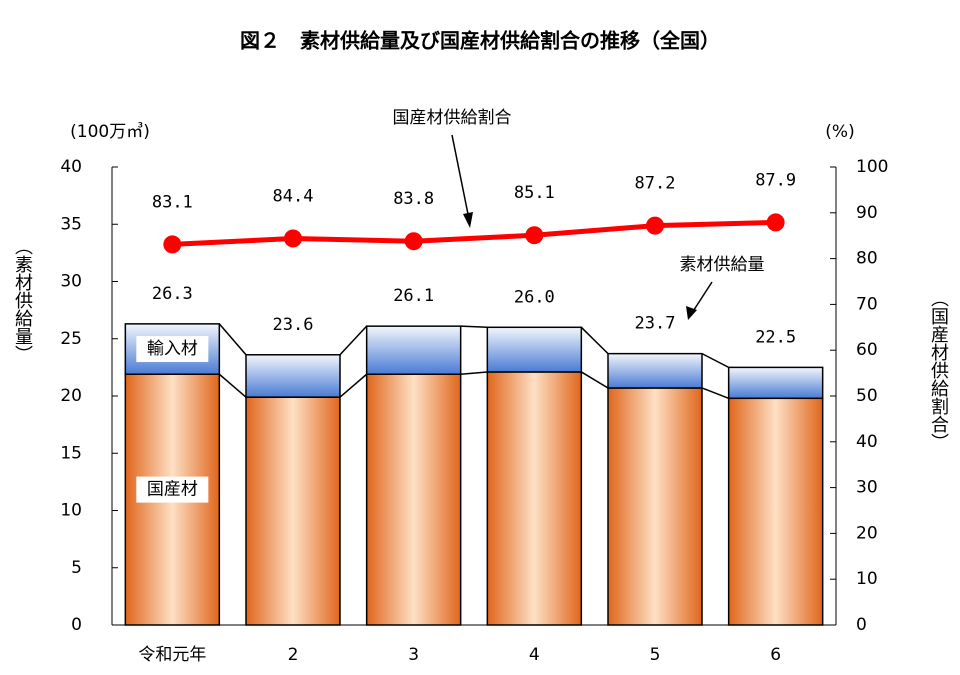  What do you see at coordinates (534, 297) in the screenshot?
I see `total-label: 26.0` at bounding box center [534, 297].